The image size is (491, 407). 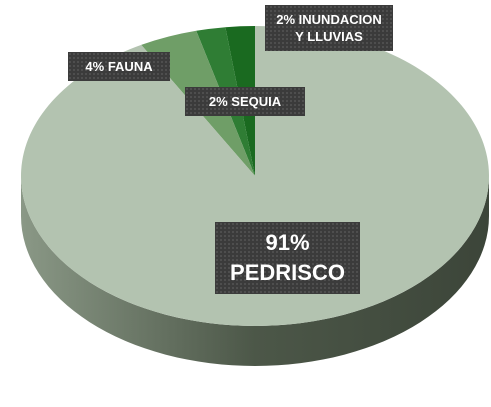 What do you see at coordinates (287, 258) in the screenshot?
I see `data-label: 91% PEDRISCO` at bounding box center [287, 258].